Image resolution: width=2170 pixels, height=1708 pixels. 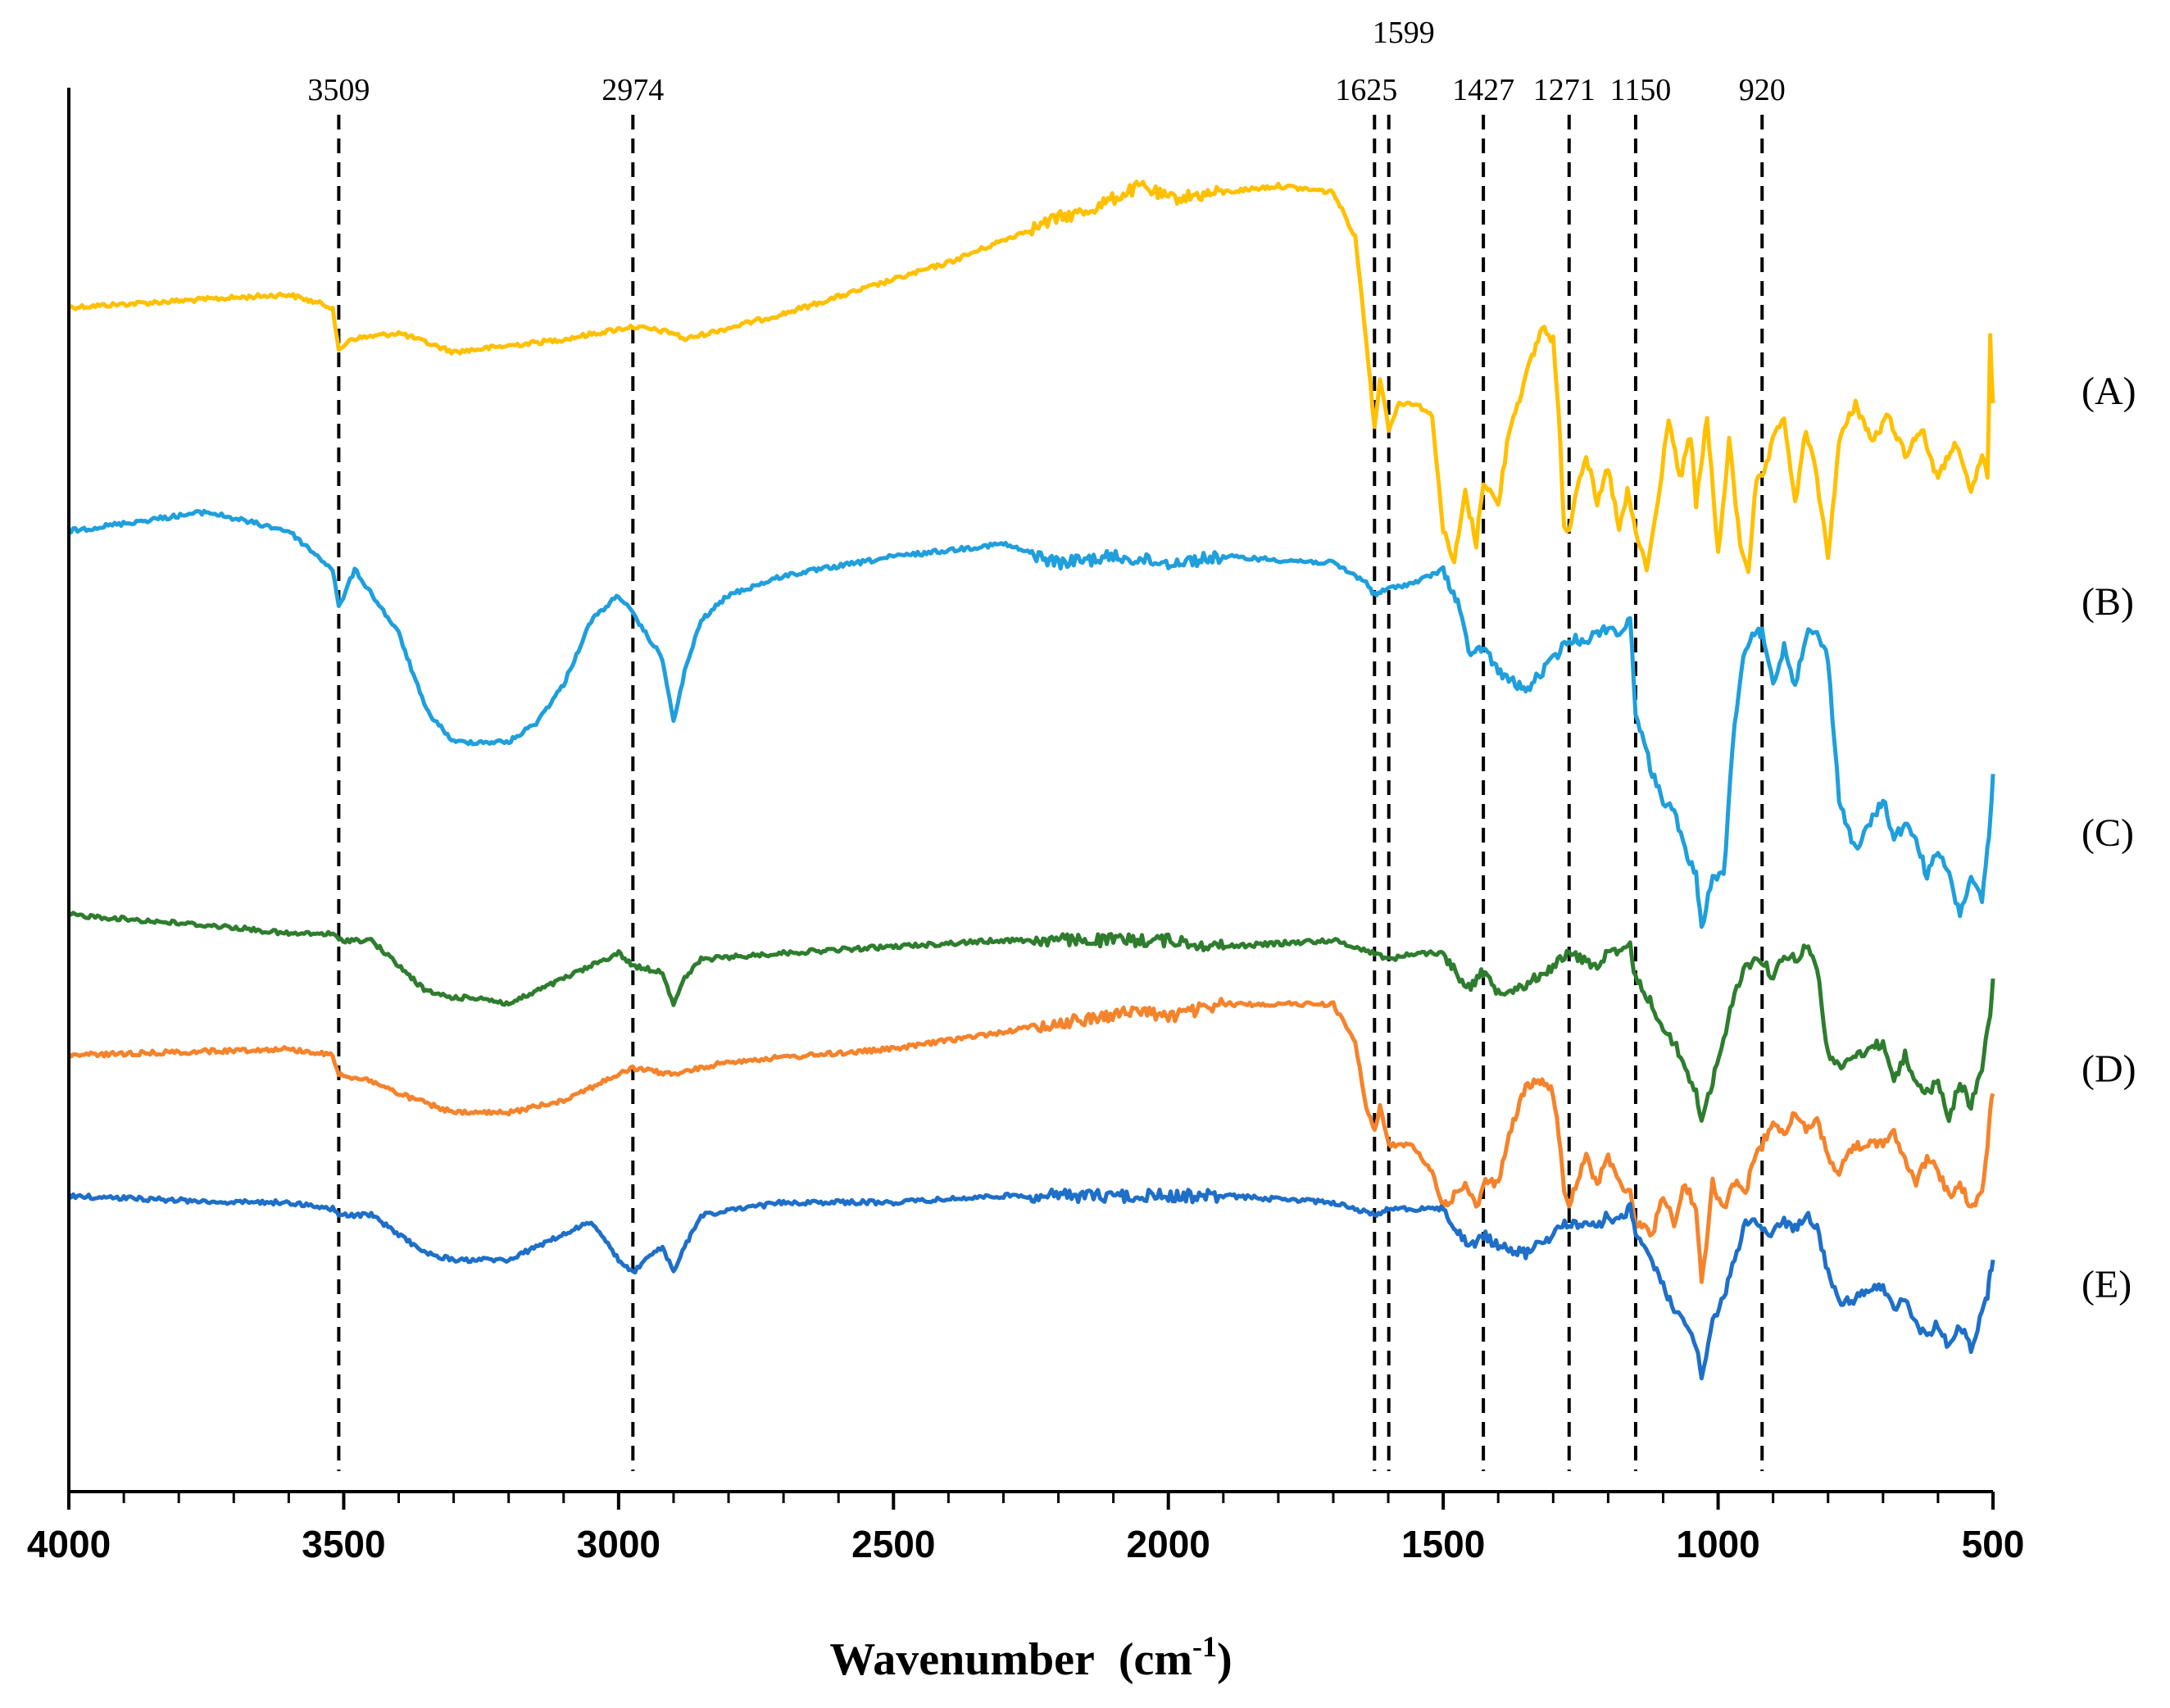 What do you see at coordinates (2106, 1284) in the screenshot?
I see `series-label: (E)` at bounding box center [2106, 1284].